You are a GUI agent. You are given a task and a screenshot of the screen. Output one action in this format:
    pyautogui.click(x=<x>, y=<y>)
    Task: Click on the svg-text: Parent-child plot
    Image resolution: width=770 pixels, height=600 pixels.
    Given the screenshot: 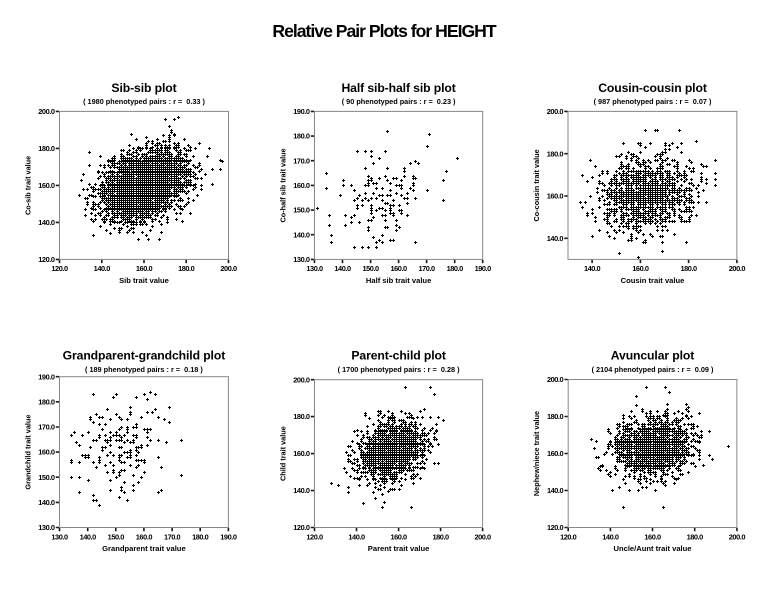 What is the action you would take?
    pyautogui.click(x=398, y=355)
    